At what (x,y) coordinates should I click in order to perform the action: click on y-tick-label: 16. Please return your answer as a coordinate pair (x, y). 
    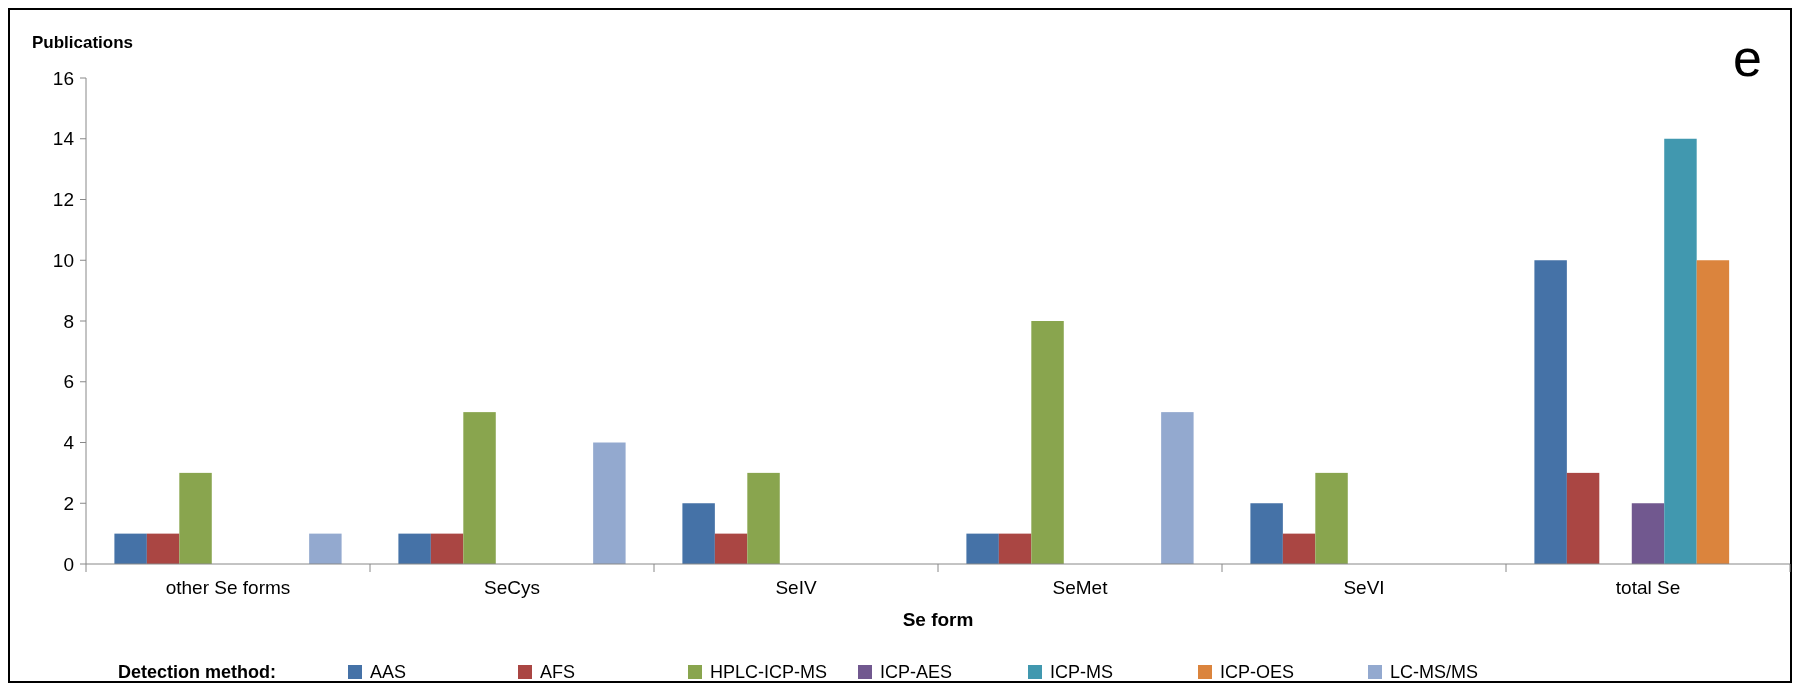
    Looking at the image, I should click on (63, 78).